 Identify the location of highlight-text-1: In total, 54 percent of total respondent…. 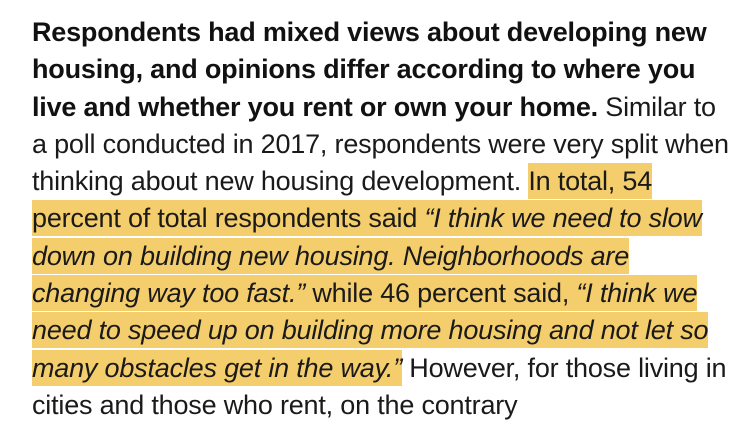
(342, 200).